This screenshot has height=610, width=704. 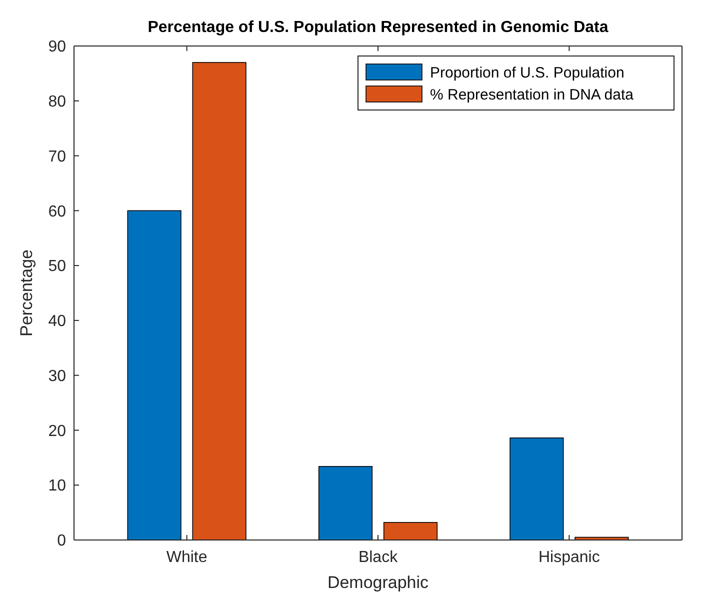 What do you see at coordinates (57, 376) in the screenshot?
I see `y-tick-label: 30` at bounding box center [57, 376].